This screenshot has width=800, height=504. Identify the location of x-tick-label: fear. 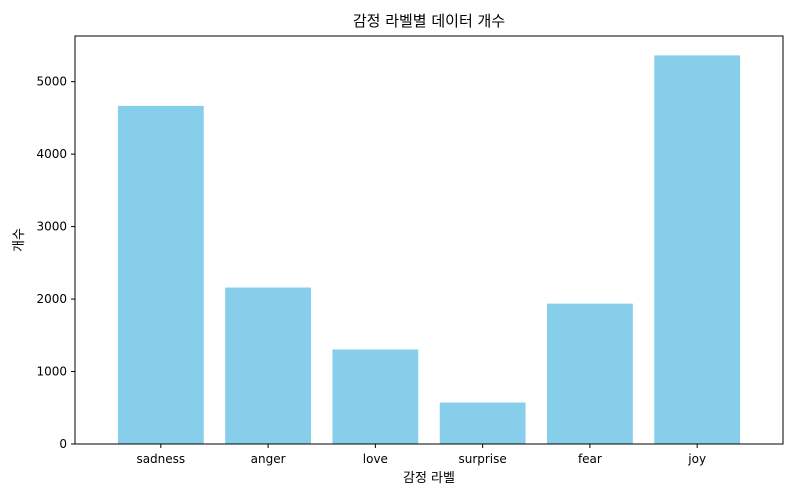
(590, 459).